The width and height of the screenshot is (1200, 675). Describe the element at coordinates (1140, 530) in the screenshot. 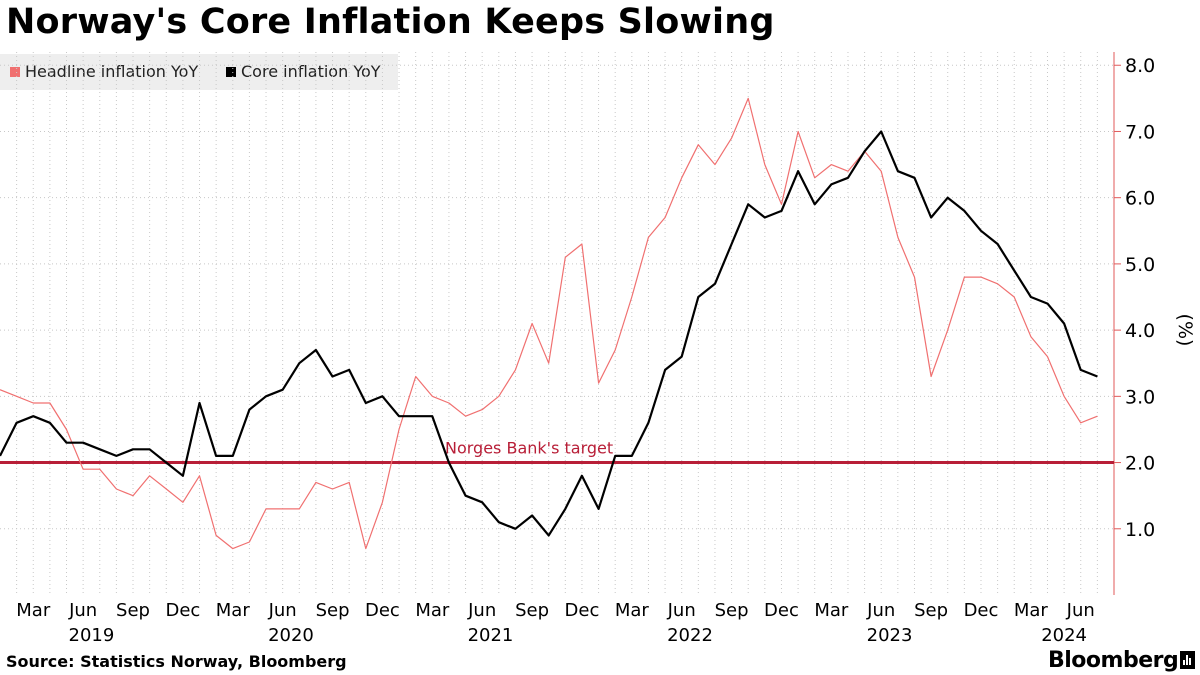

I see `y-tick-label: 1.0` at that location.